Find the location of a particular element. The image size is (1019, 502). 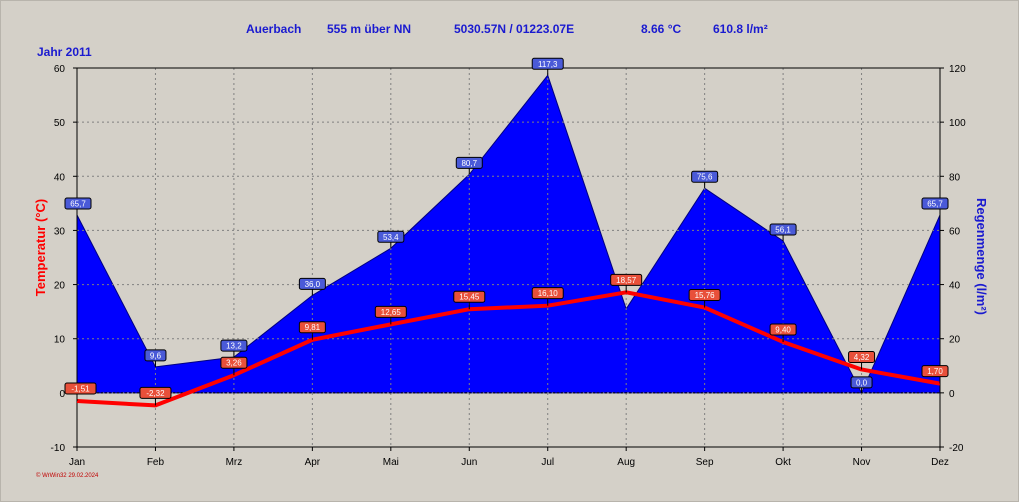

left-tick-label: 10 is located at coordinates (60, 340).